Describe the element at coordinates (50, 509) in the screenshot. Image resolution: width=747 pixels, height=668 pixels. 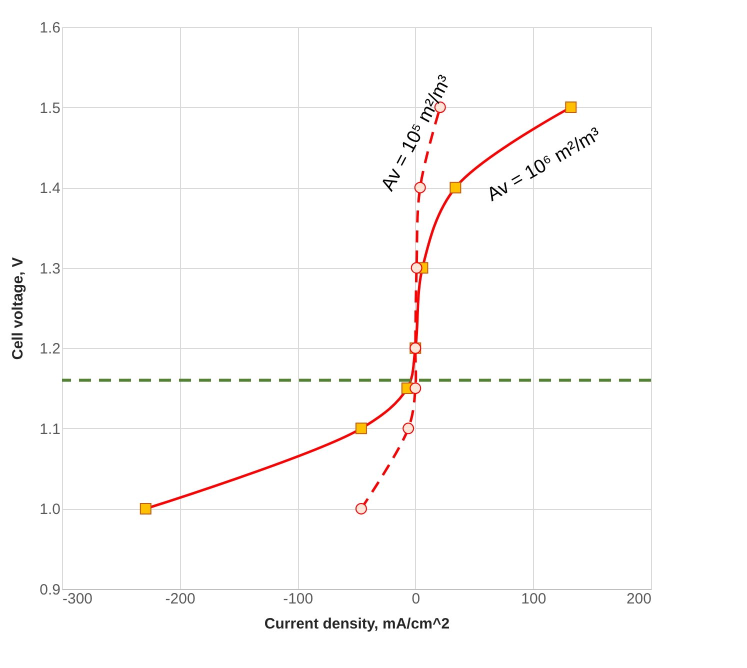
I see `y-tick-label: 1.0` at that location.